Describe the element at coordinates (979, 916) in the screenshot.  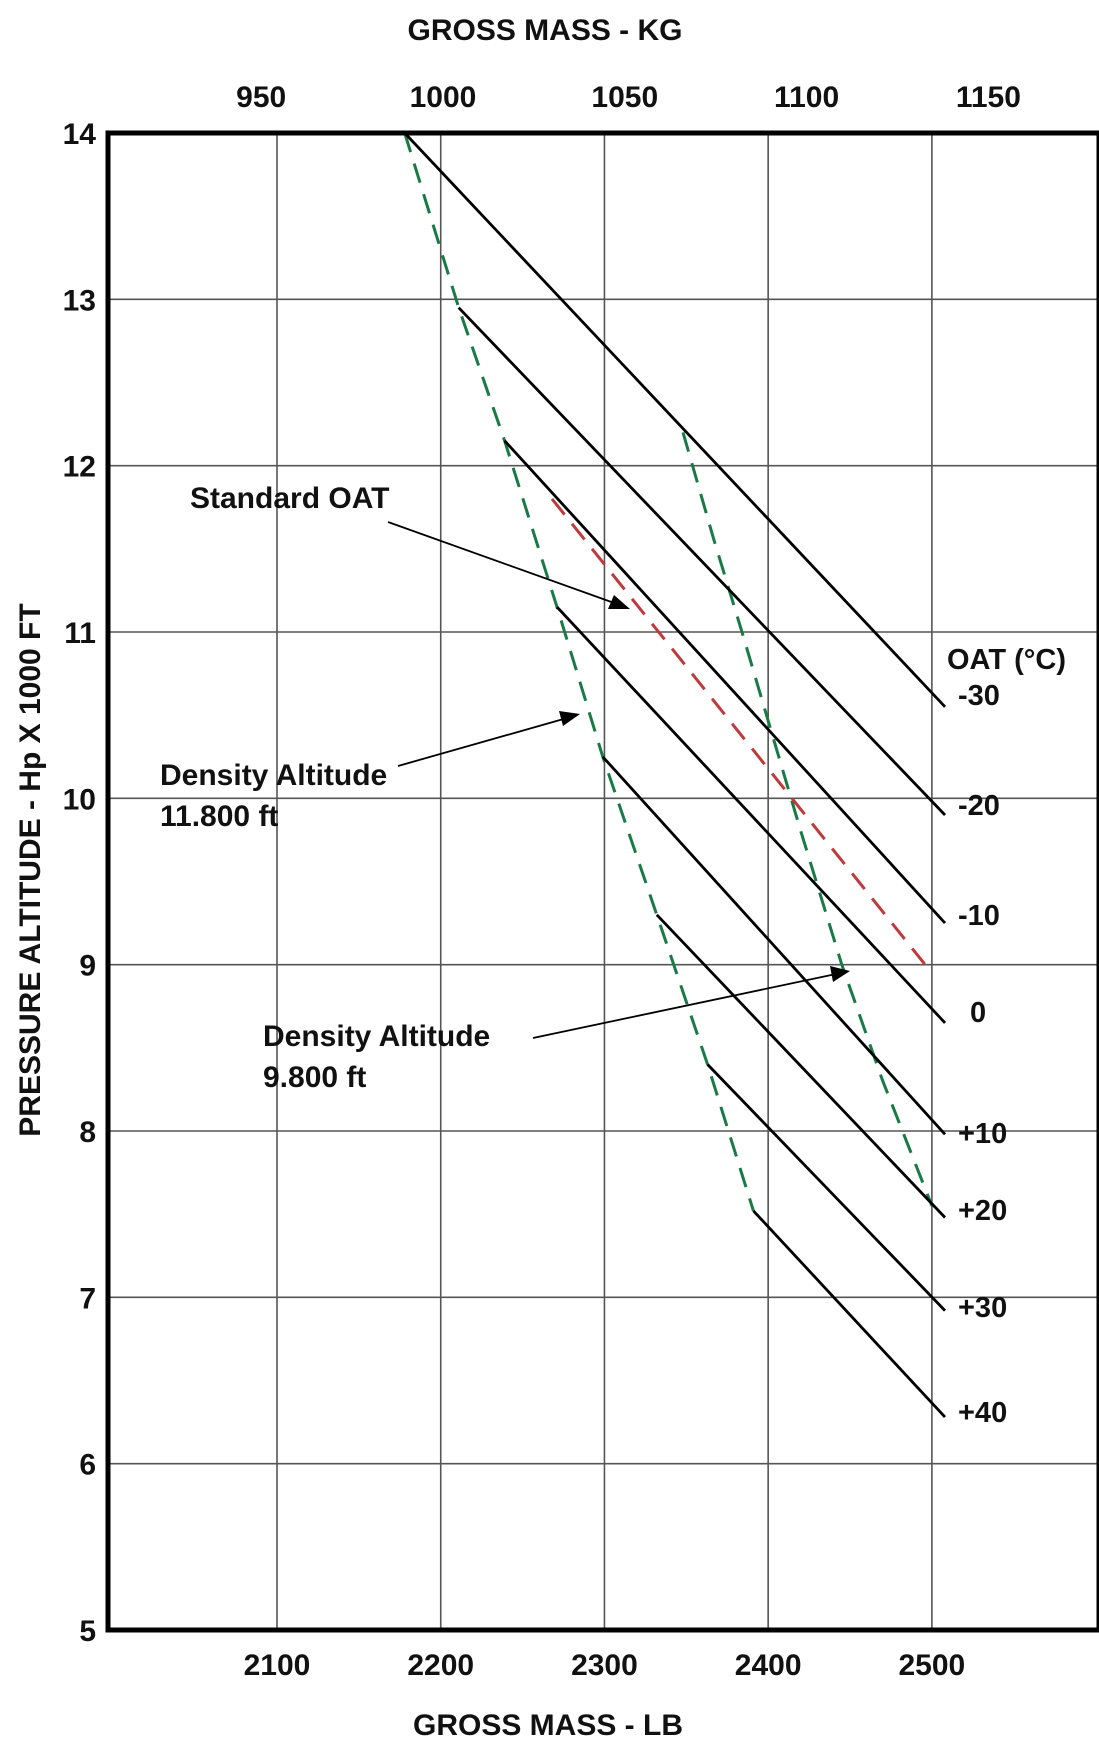
I see `oat-label: -10` at that location.